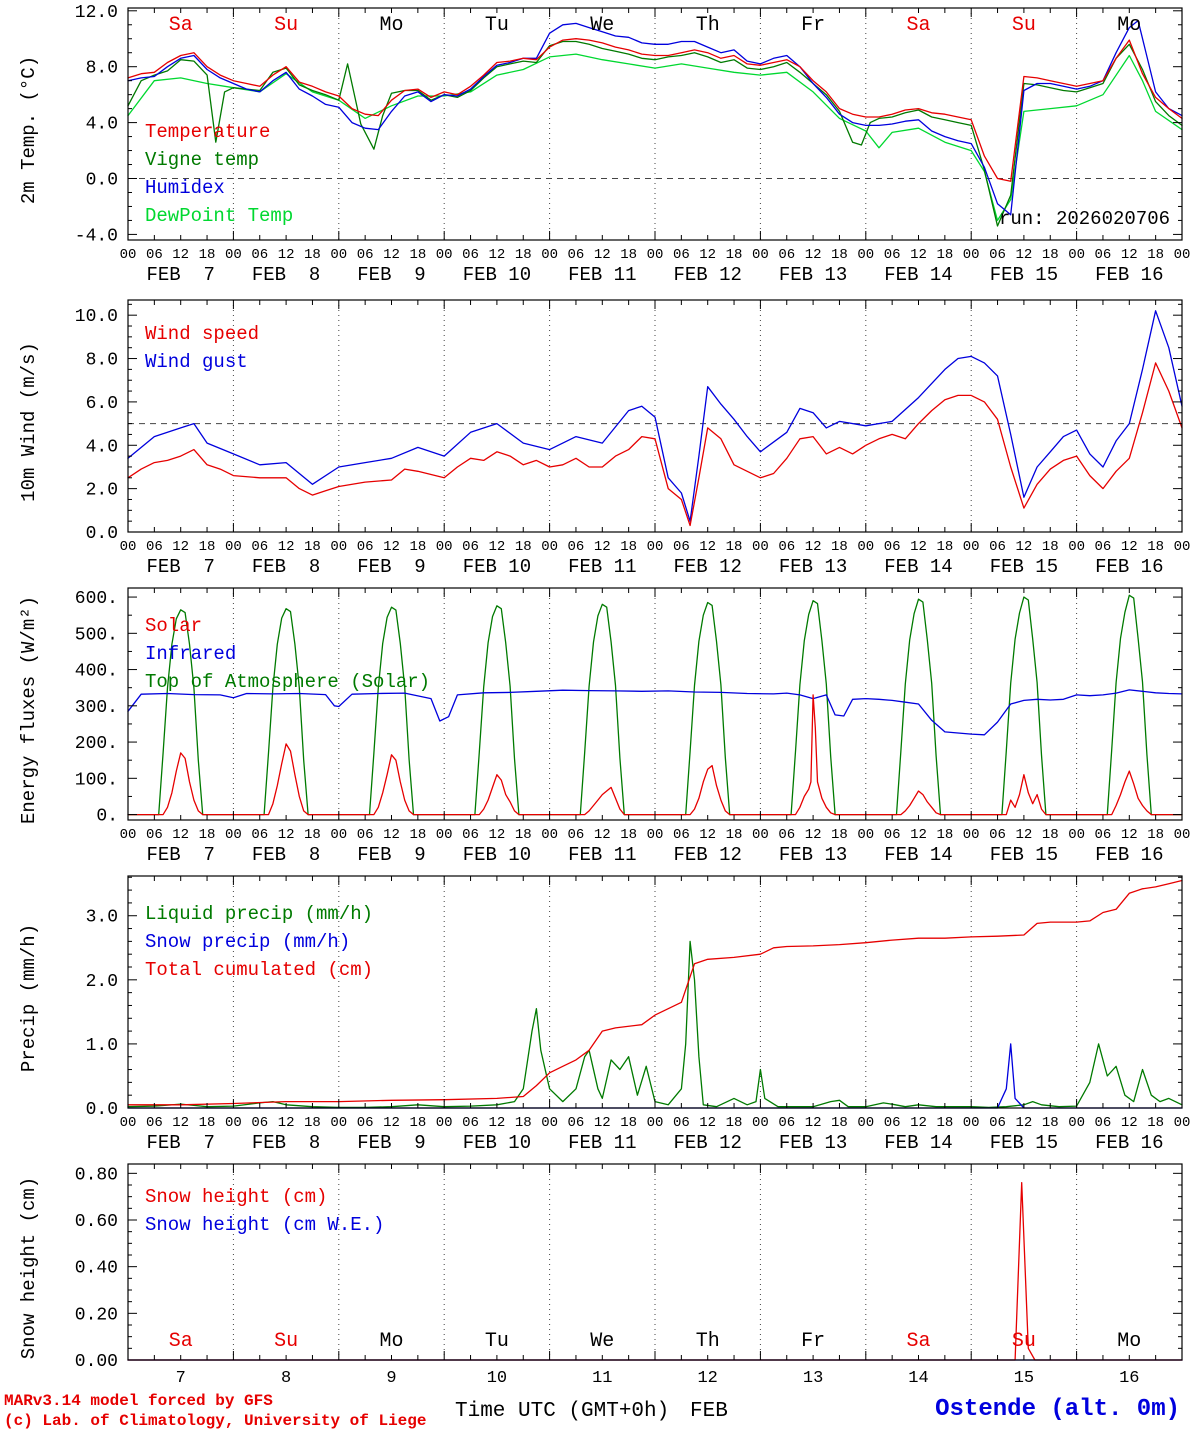  I want to click on series-solar, so click(655, 755).